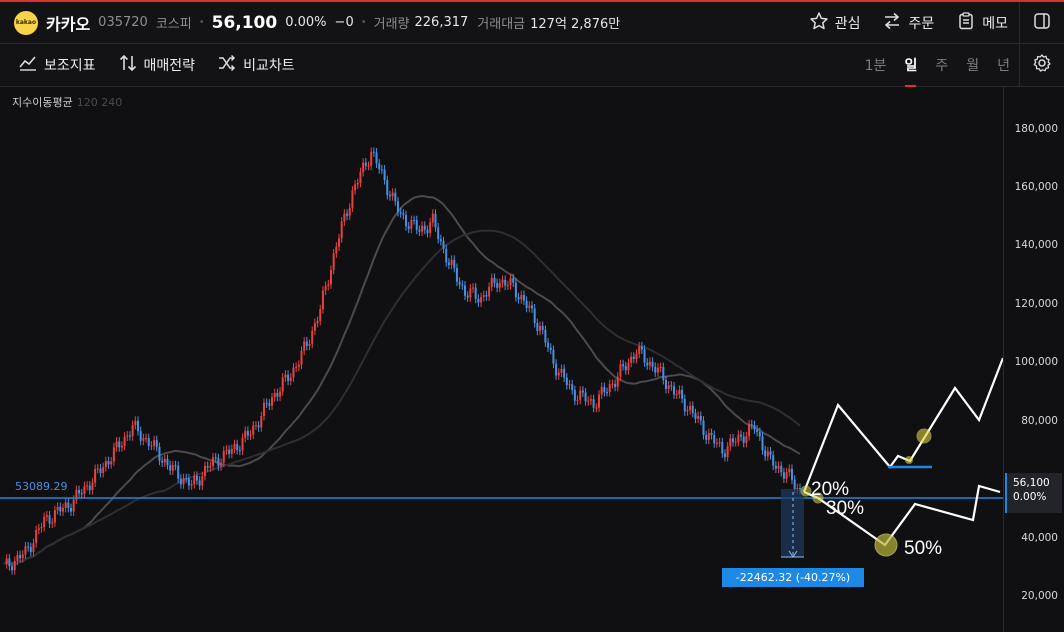 This screenshot has width=1064, height=632. What do you see at coordinates (575, 24) in the screenshot?
I see `amount-value: 127억 2,876만` at bounding box center [575, 24].